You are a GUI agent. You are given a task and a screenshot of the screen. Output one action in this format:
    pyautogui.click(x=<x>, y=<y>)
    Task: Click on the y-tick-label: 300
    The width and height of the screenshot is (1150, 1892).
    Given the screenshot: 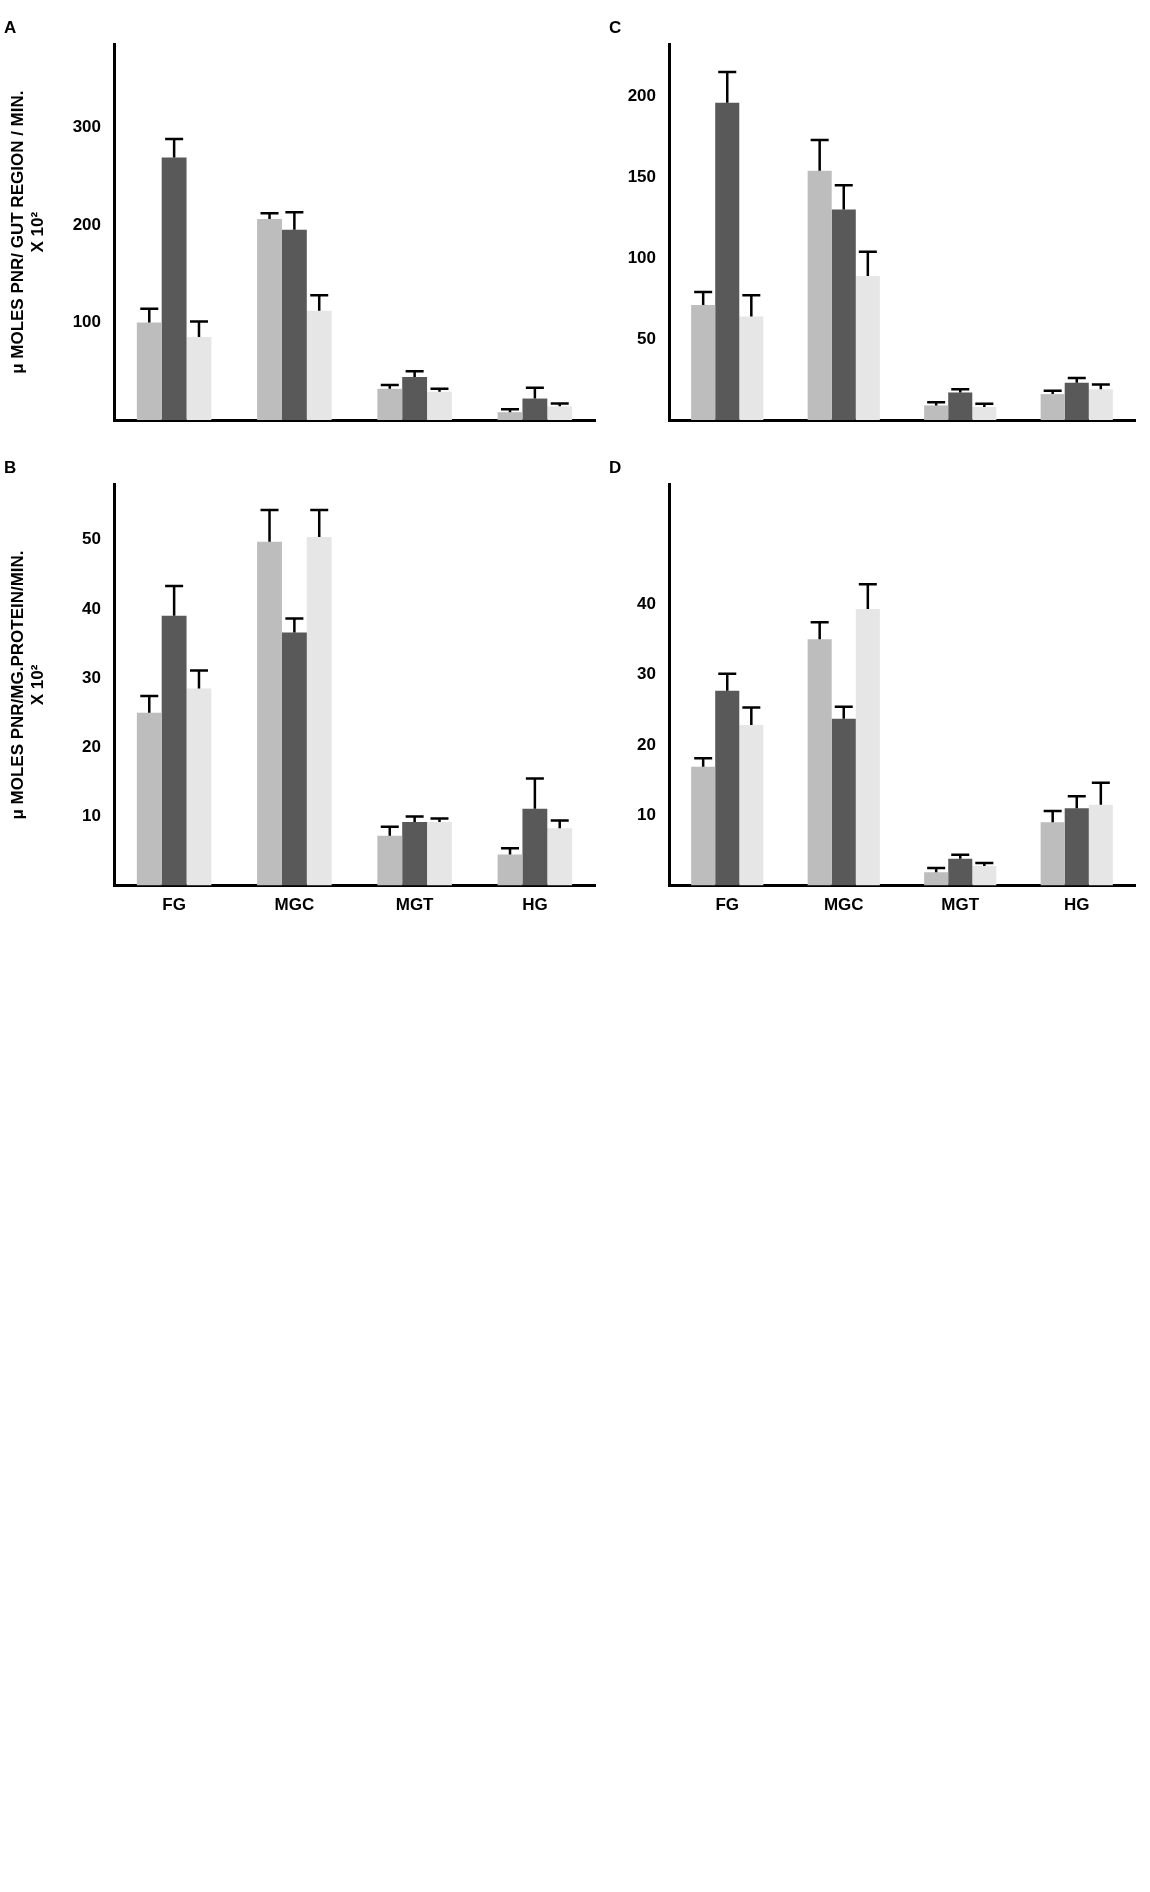 What is the action you would take?
    pyautogui.click(x=86, y=127)
    